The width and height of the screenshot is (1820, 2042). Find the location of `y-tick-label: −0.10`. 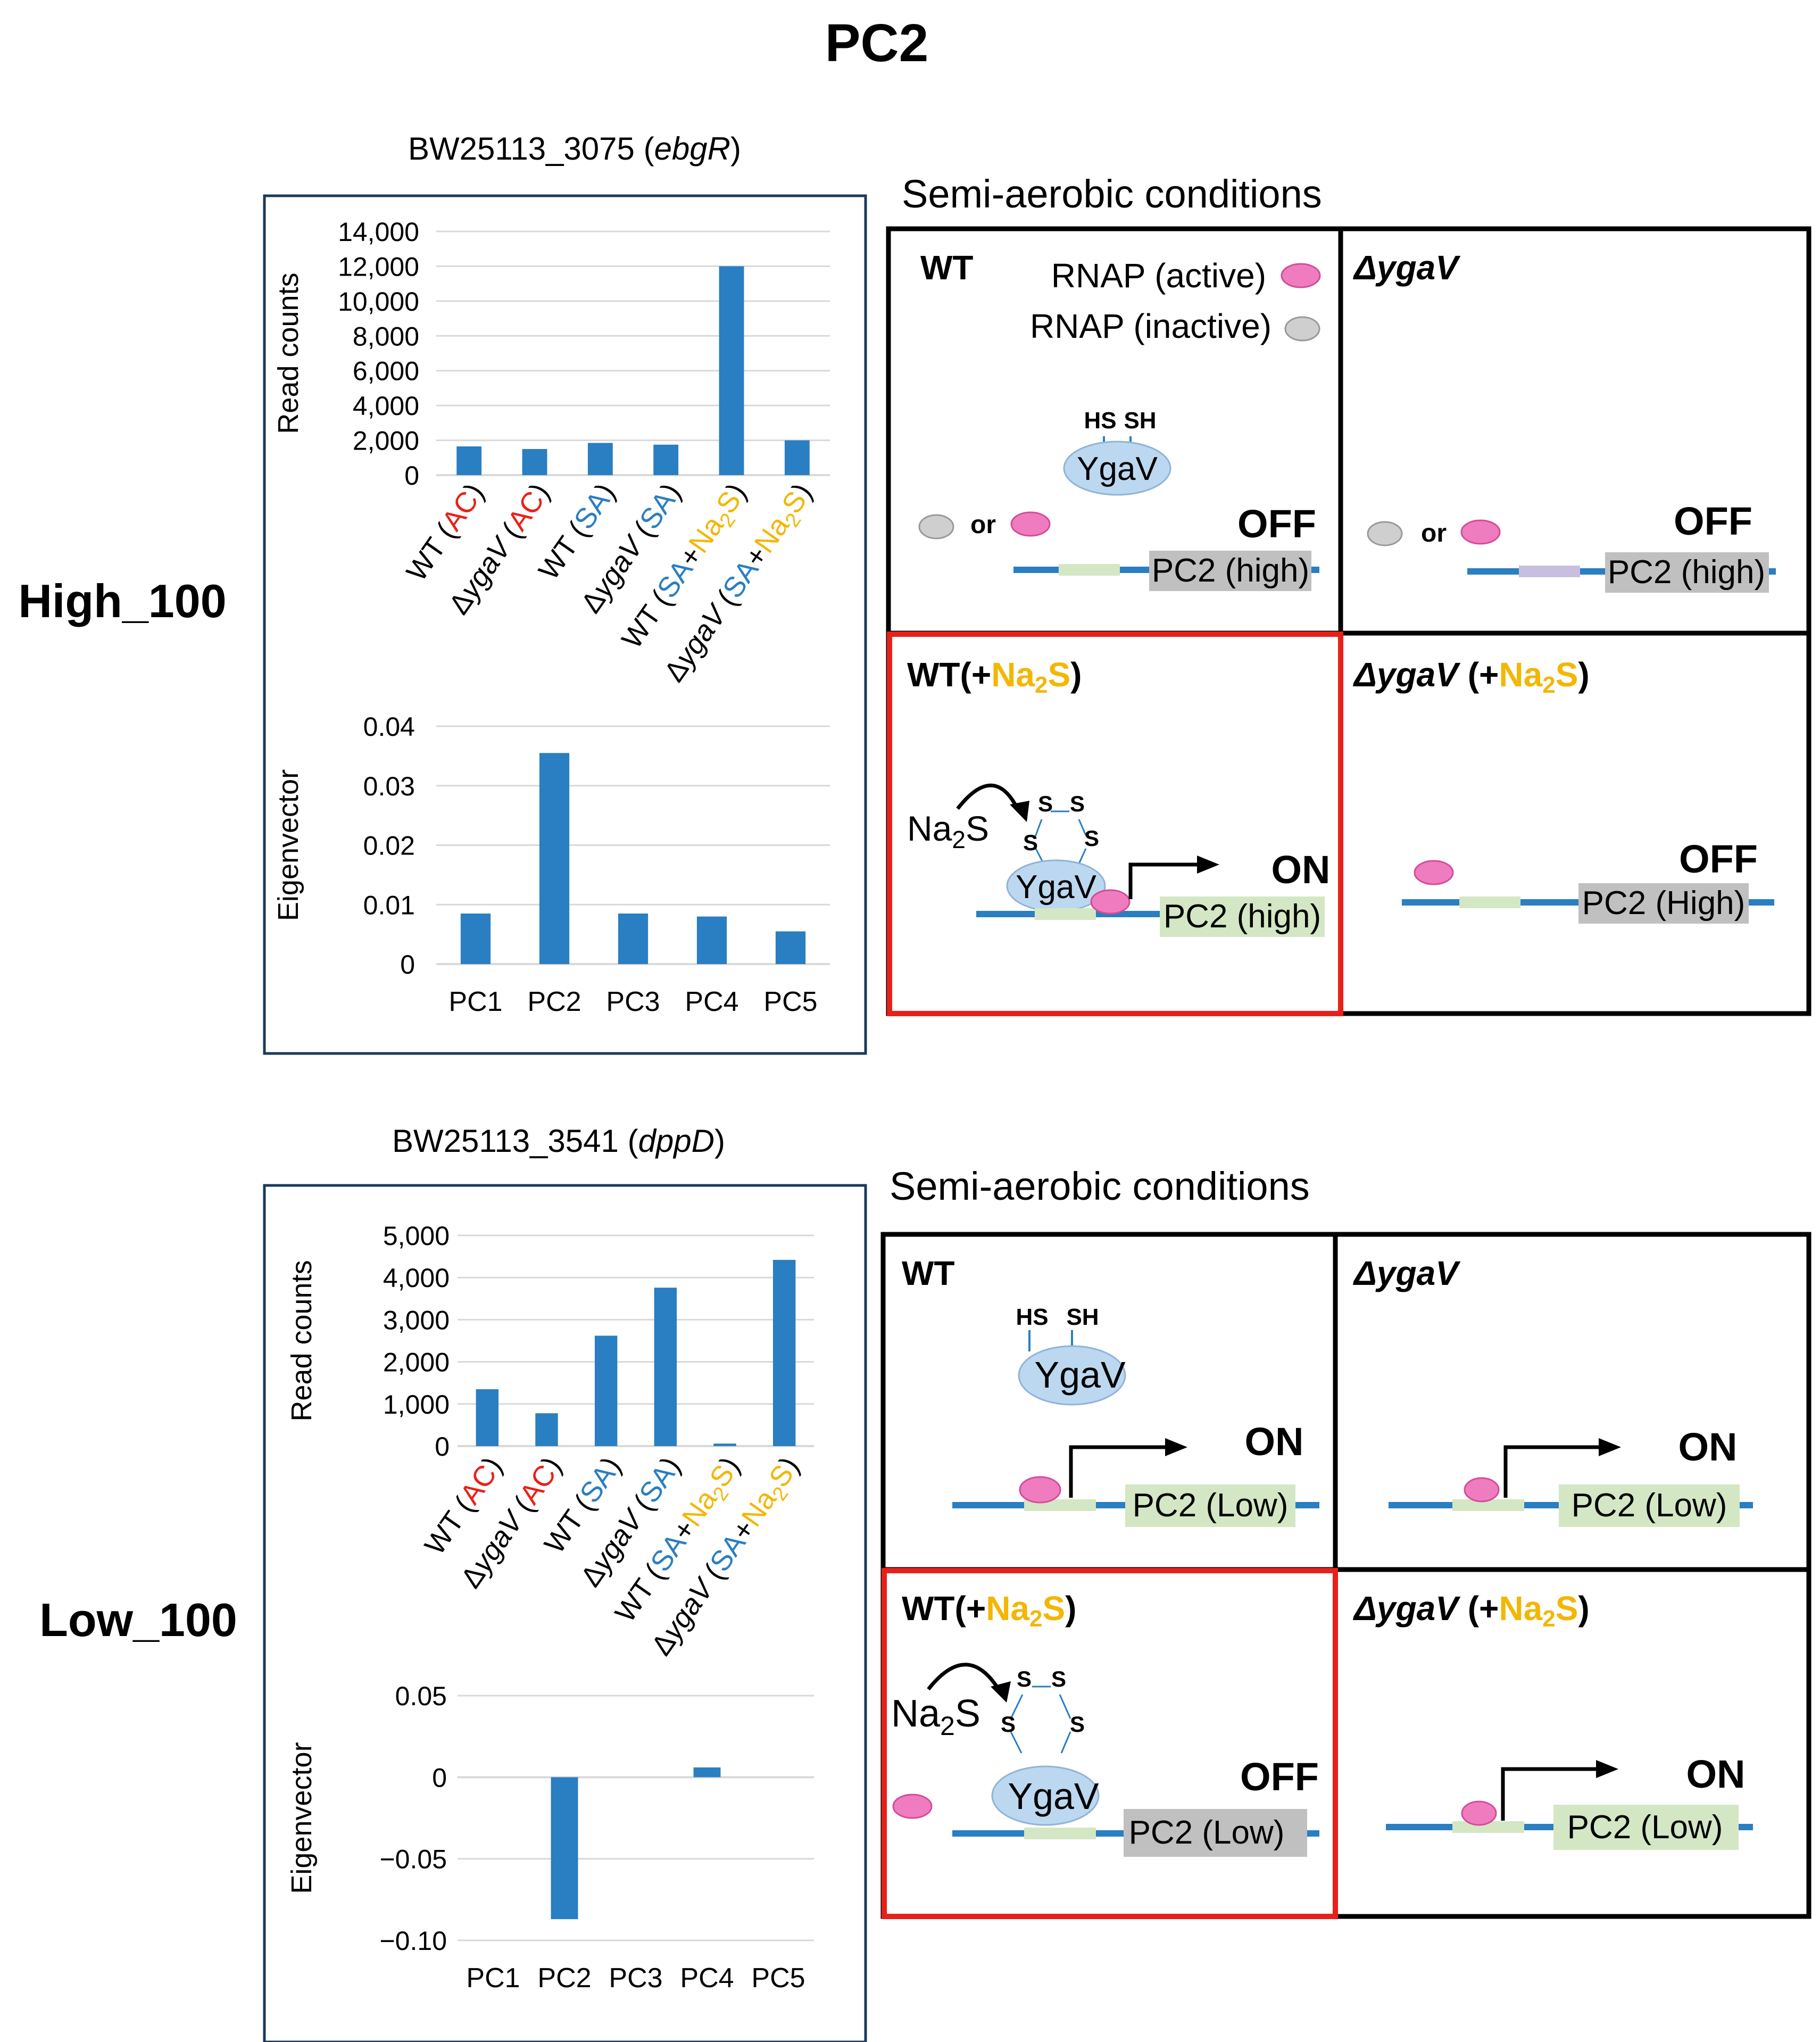

y-tick-label: −0.10 is located at coordinates (413, 1941).